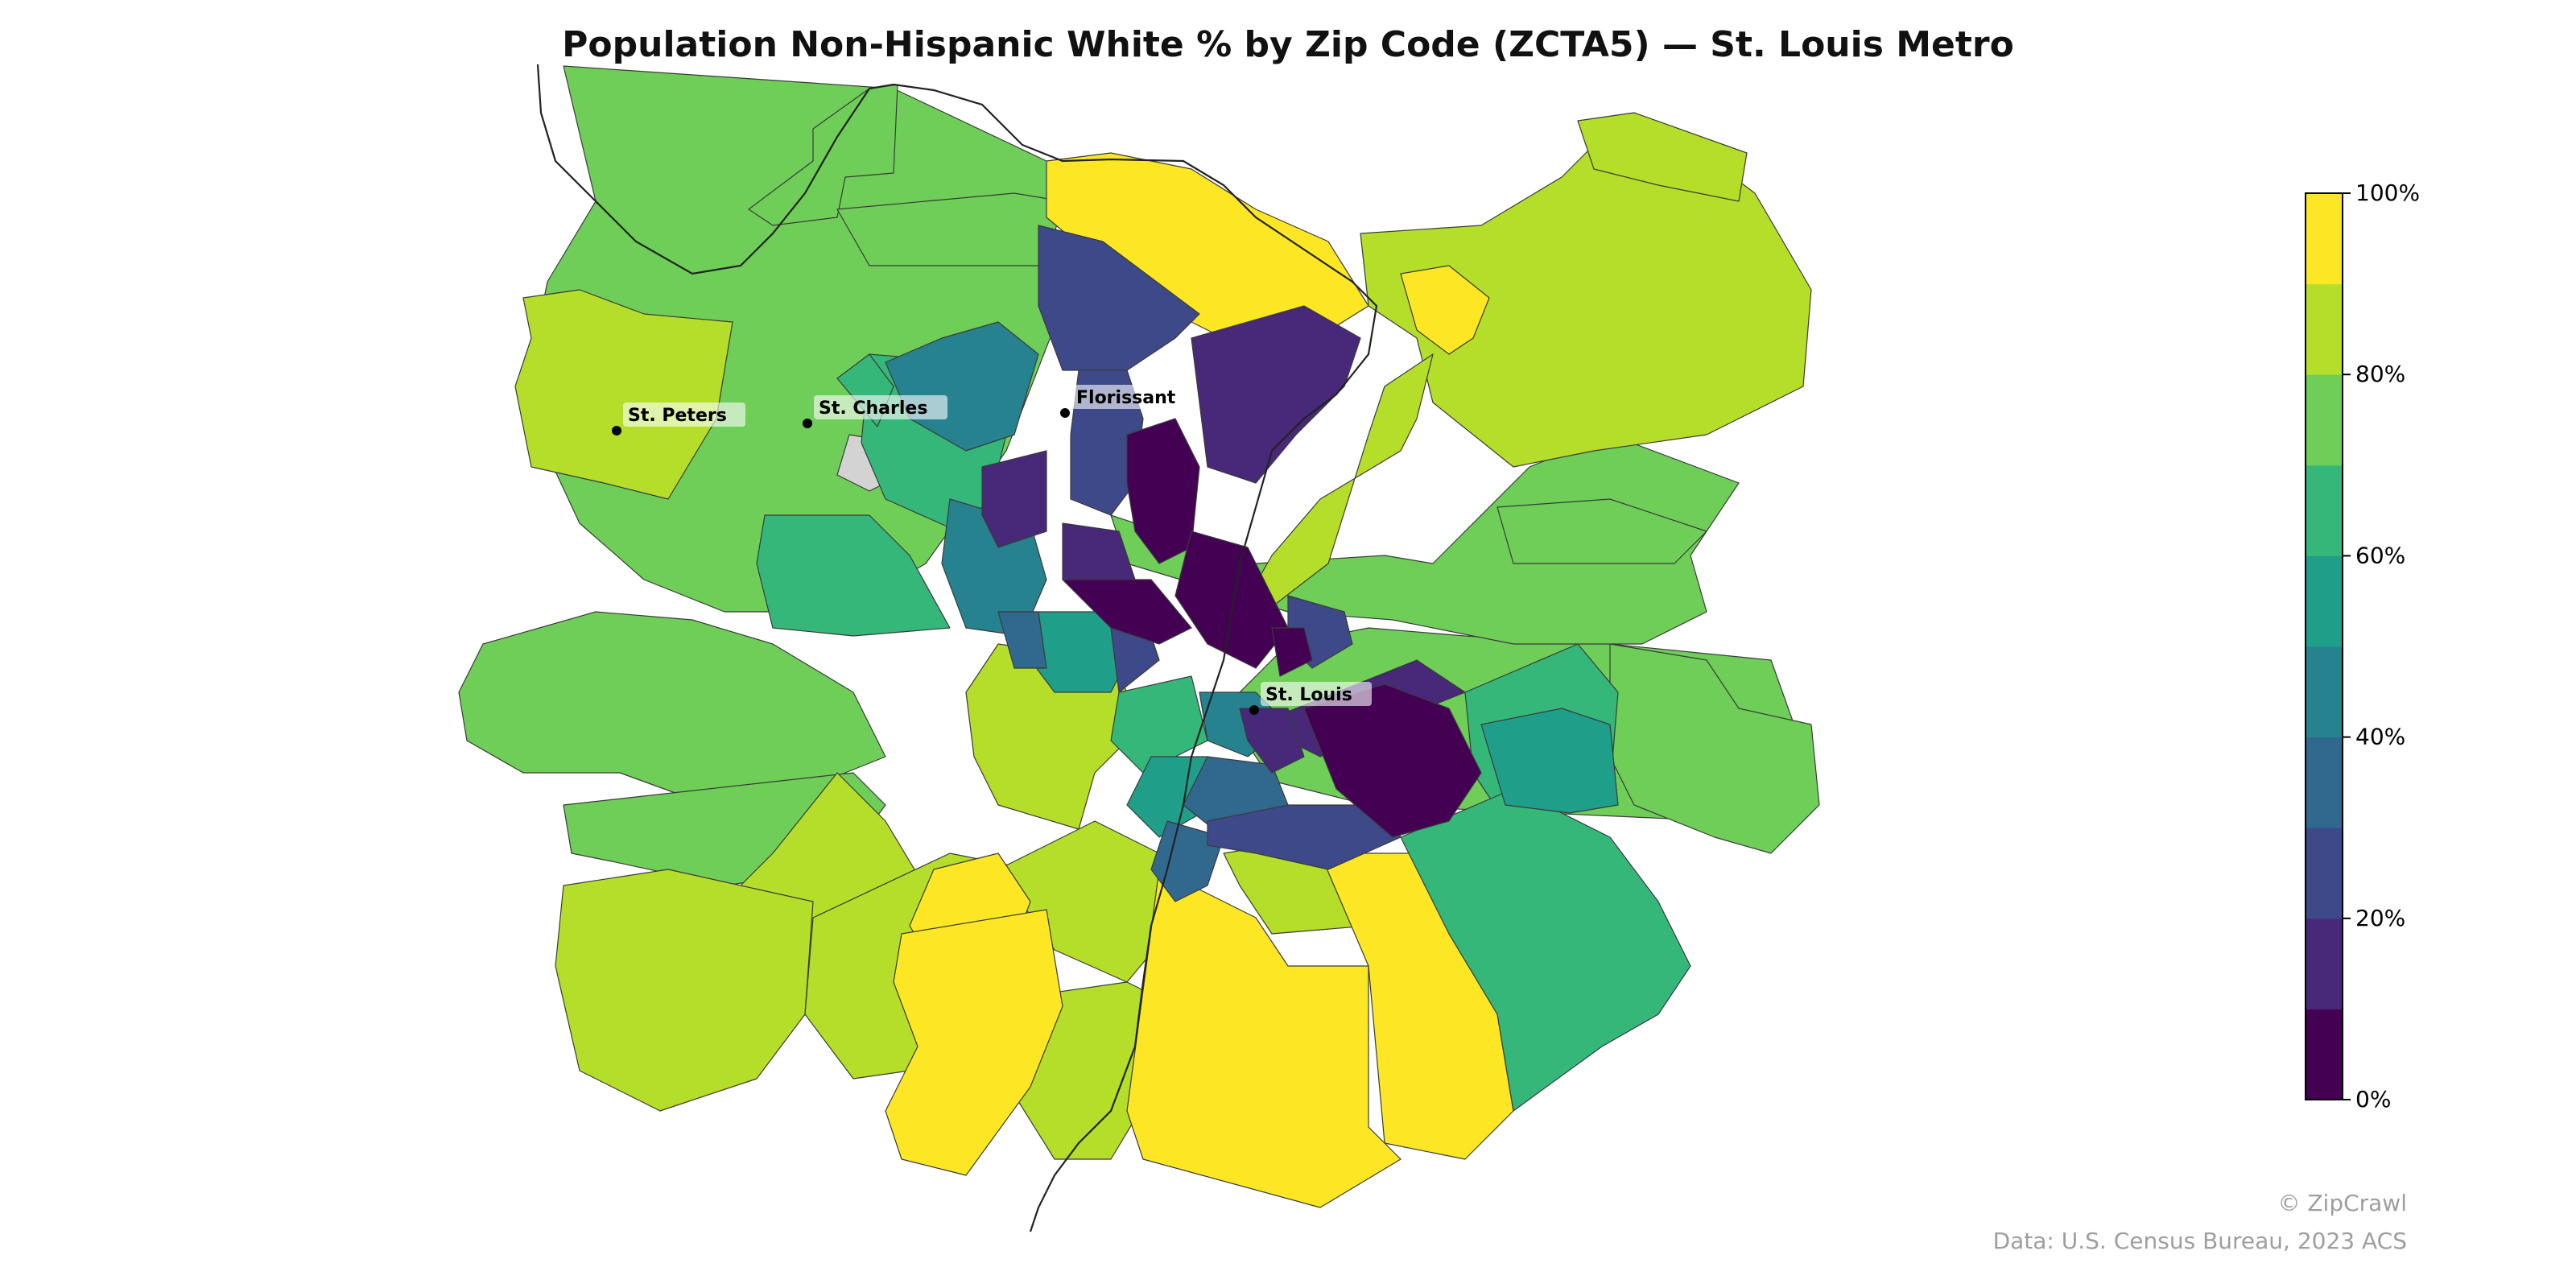 This screenshot has width=2576, height=1288. I want to click on data-source-credit: Data: U.S. Census Bureau, 2023 ACS, so click(2199, 1241).